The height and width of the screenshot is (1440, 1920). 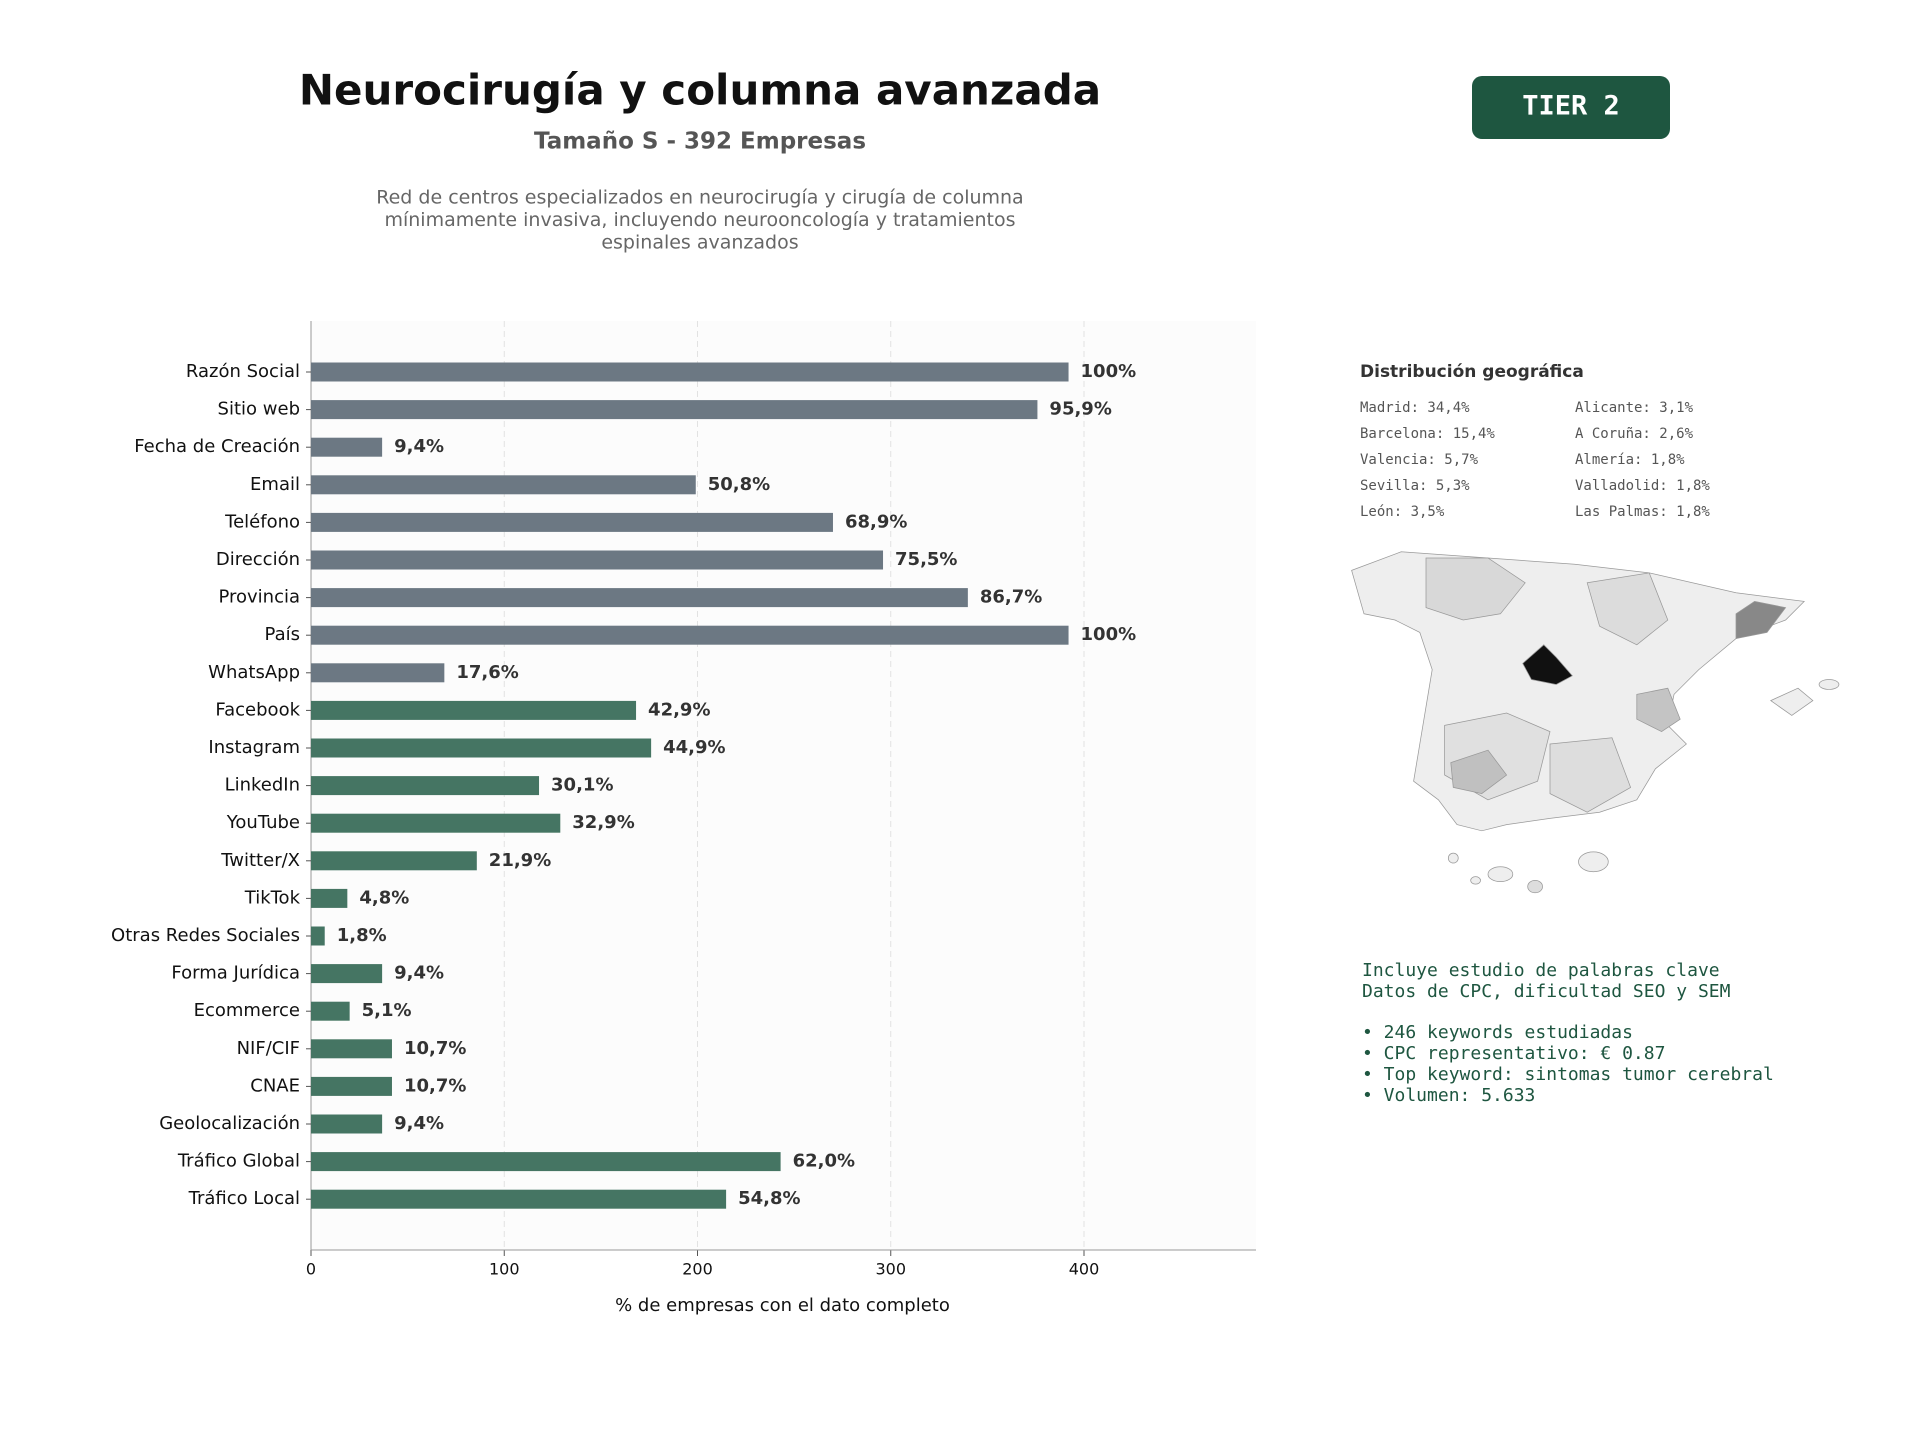 What do you see at coordinates (311, 1269) in the screenshot?
I see `x-tick-label: 0` at bounding box center [311, 1269].